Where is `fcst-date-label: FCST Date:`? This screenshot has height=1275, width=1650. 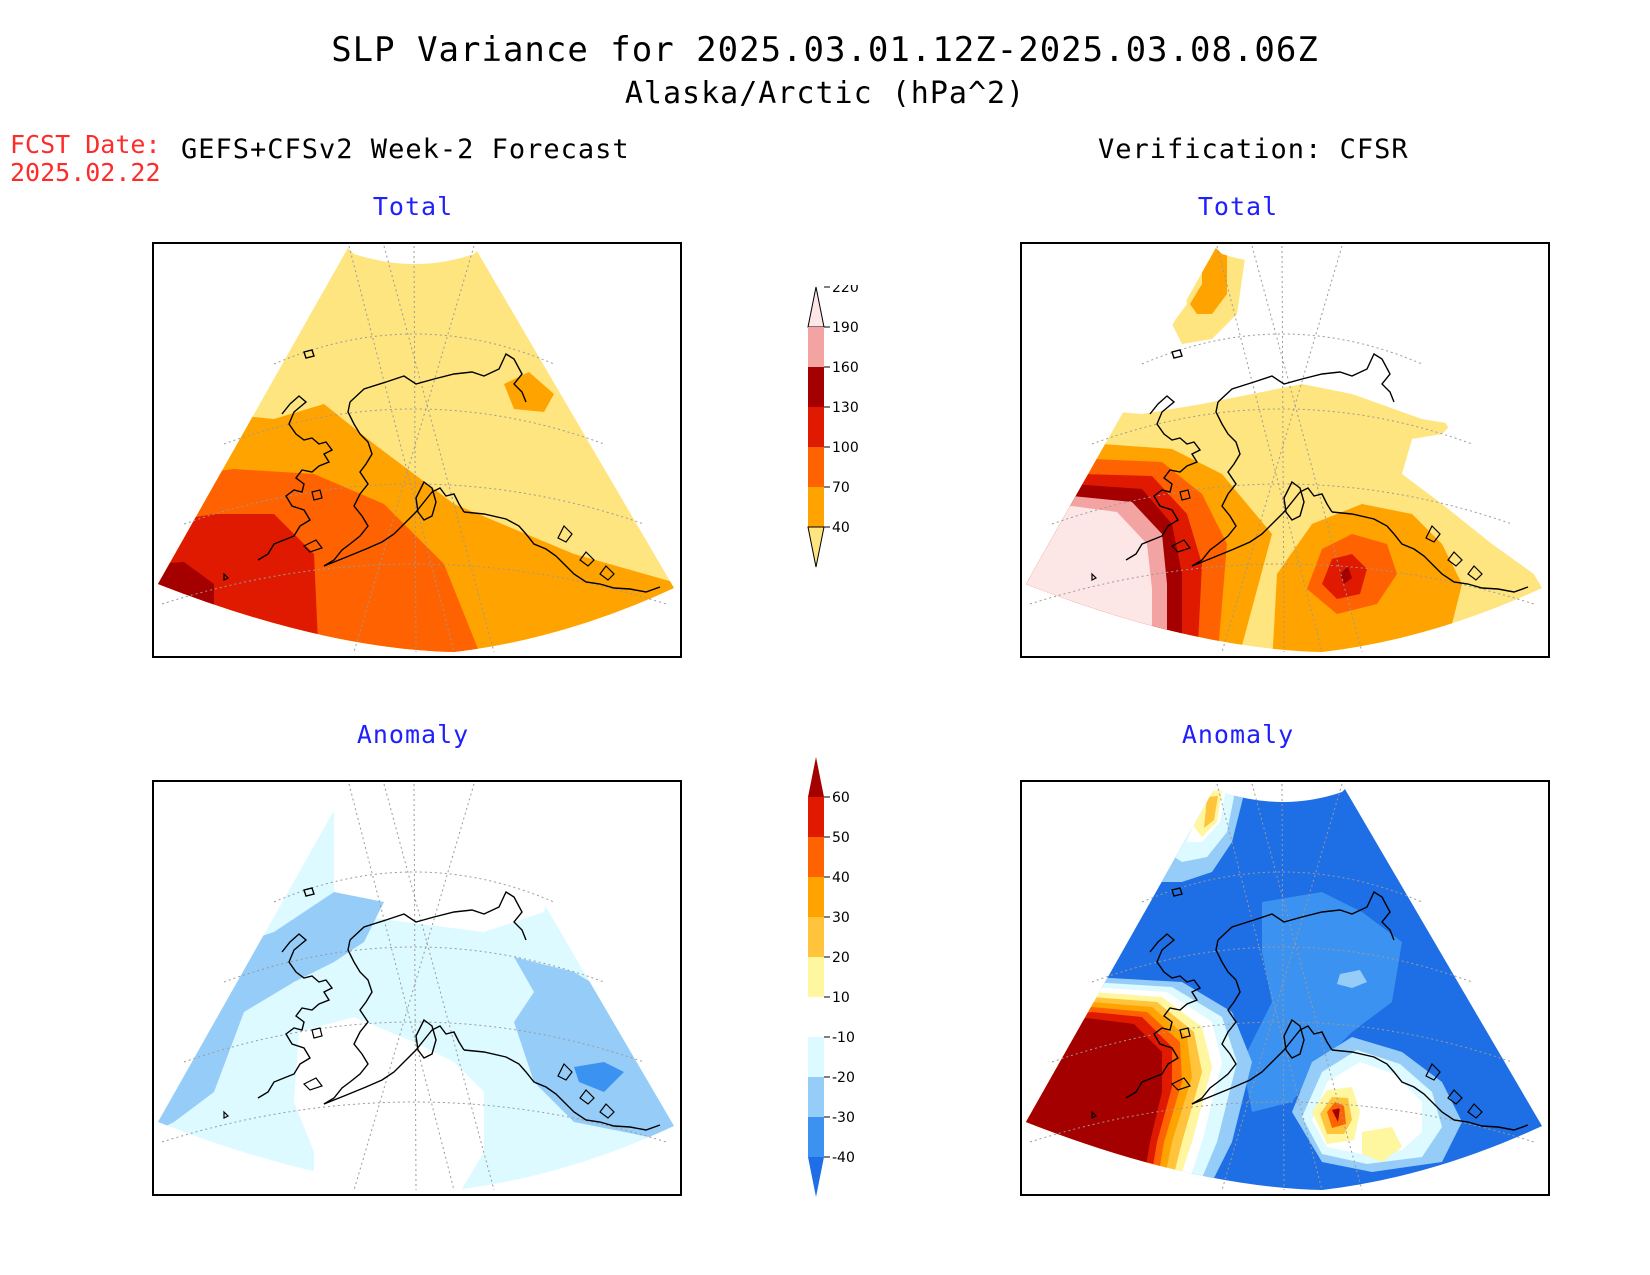 fcst-date-label: FCST Date: is located at coordinates (85, 144).